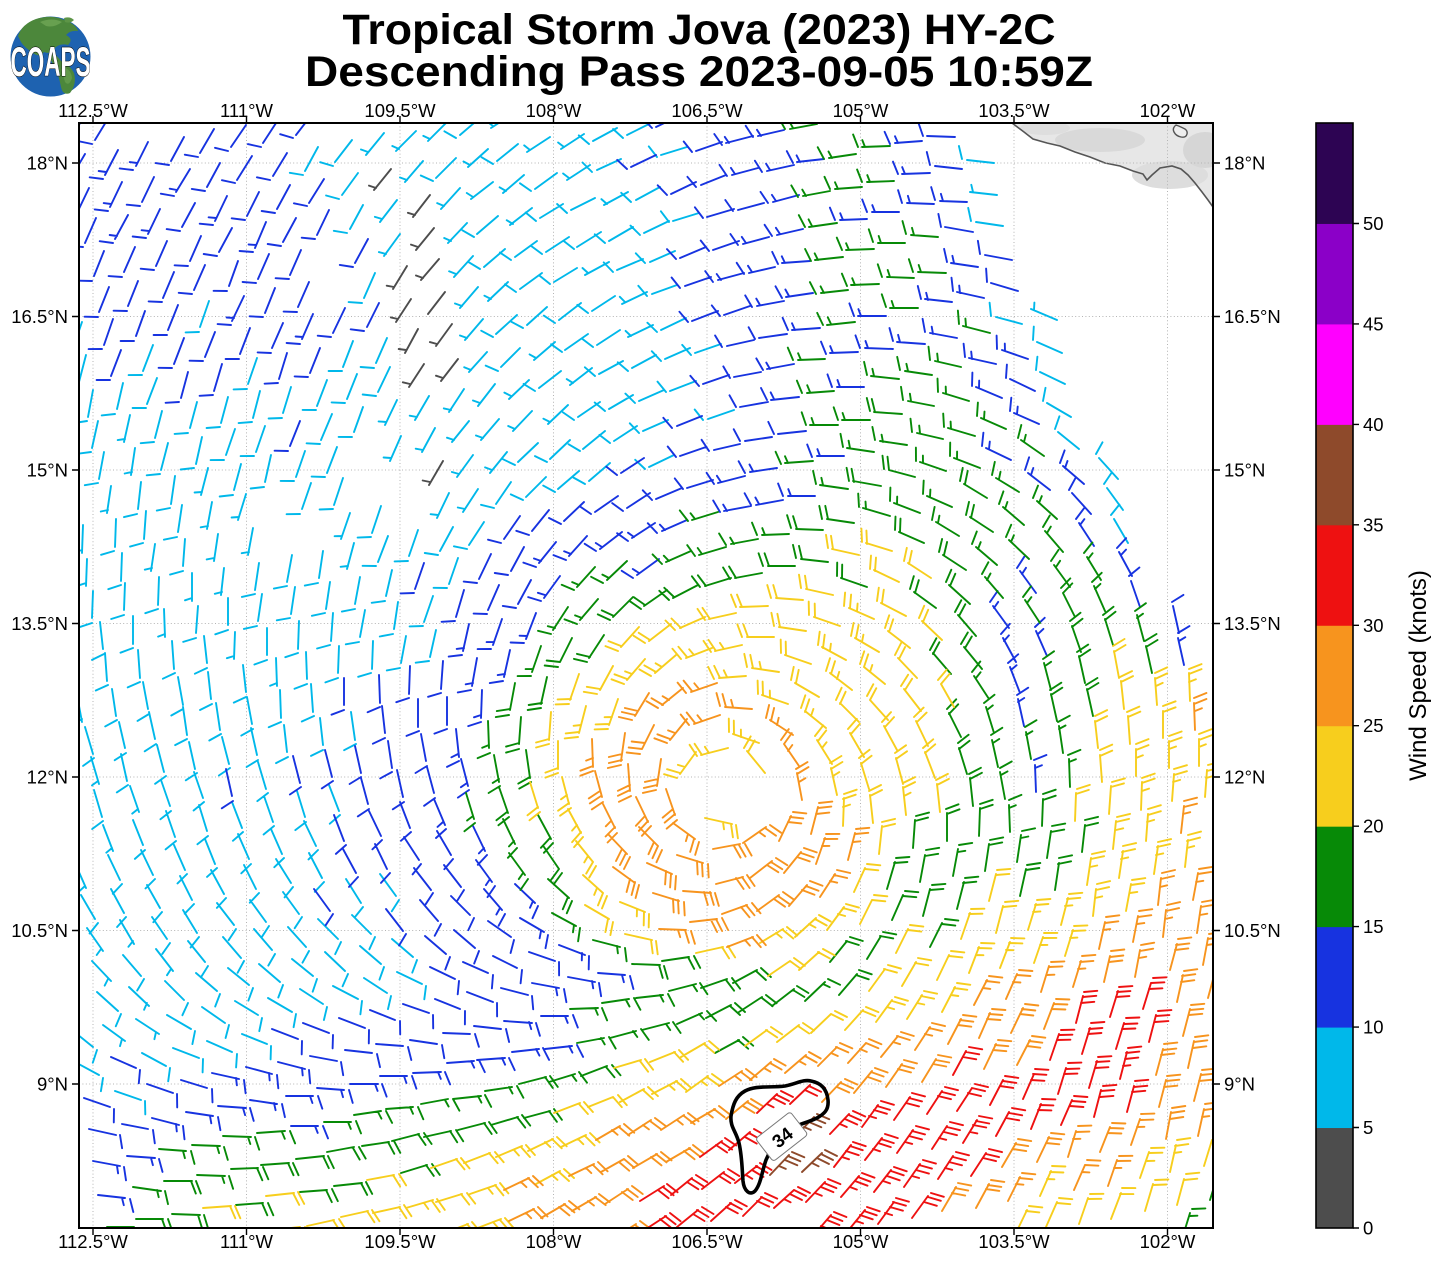 The width and height of the screenshot is (1453, 1269). What do you see at coordinates (699, 30) in the screenshot?
I see `svg-text:Tropical Storm Jova (2023) HY-: Tropical Storm Jova (2023) HY-2C` at bounding box center [699, 30].